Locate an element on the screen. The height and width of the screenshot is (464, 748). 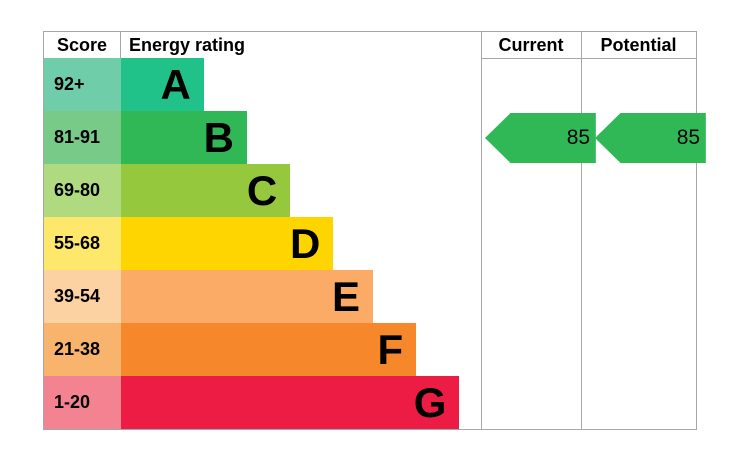
band-score-cell: 21-38 is located at coordinates (82, 349).